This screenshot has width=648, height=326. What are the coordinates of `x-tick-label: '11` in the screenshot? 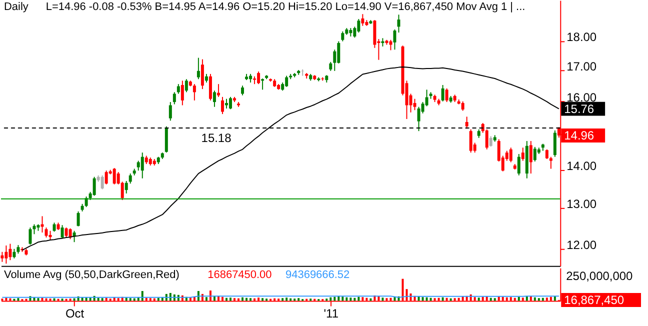 It's located at (331, 313).